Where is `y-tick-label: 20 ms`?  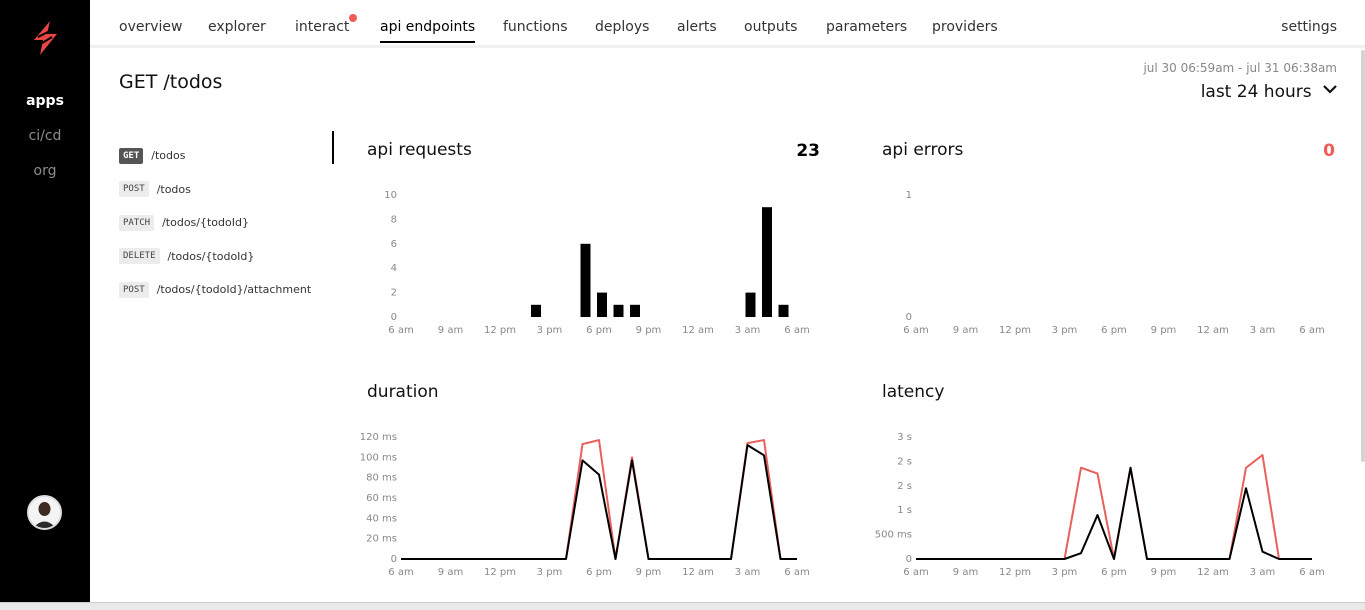
y-tick-label: 20 ms is located at coordinates (381, 539).